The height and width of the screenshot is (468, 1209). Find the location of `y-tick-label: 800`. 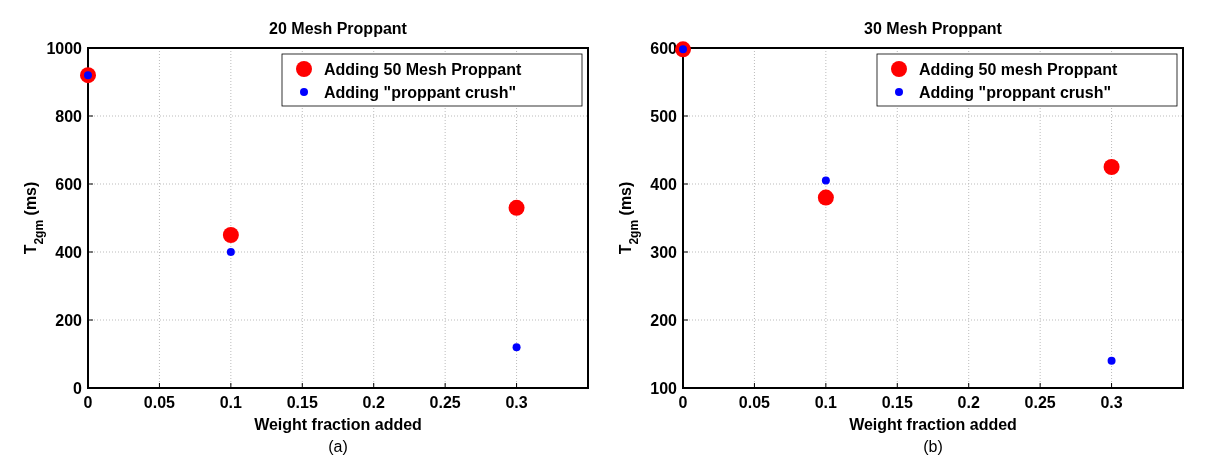

y-tick-label: 800 is located at coordinates (69, 116).